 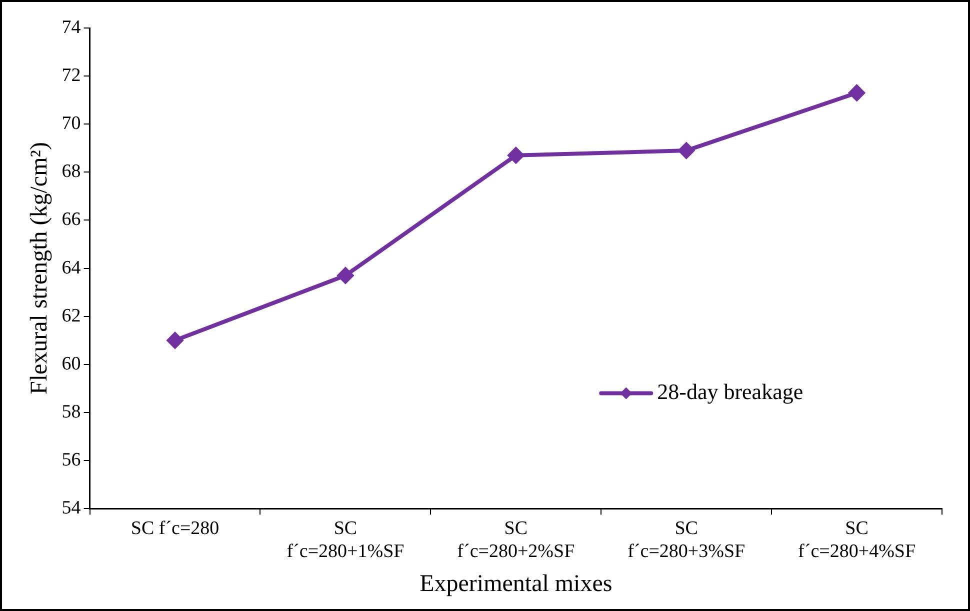 I want to click on x-tick-label: SC f´c=280+2%SF, so click(x=516, y=540).